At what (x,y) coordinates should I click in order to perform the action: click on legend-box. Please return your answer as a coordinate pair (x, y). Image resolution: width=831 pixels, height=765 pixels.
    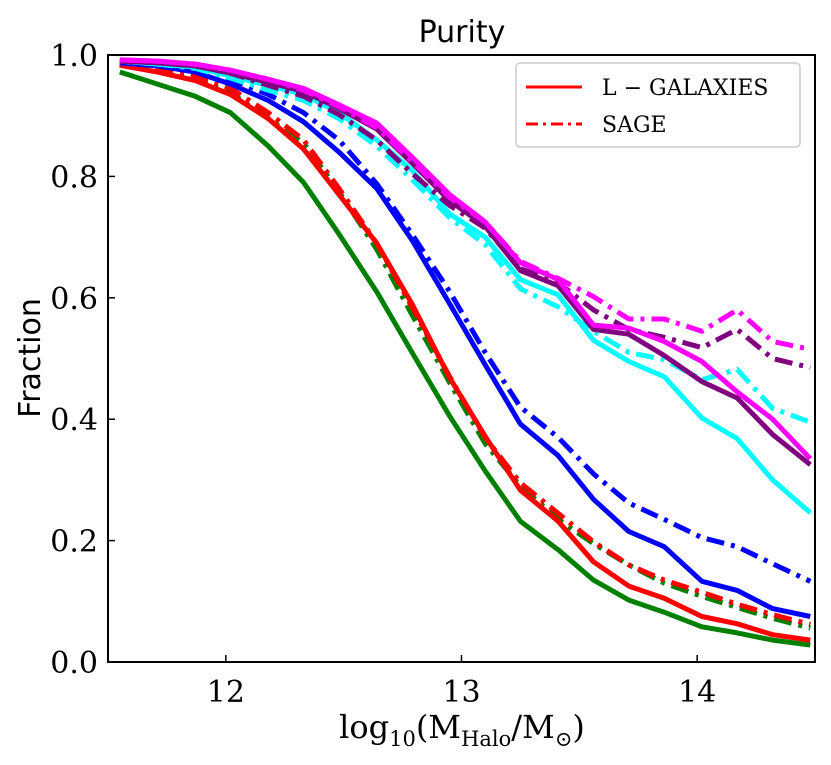
    Looking at the image, I should click on (658, 105).